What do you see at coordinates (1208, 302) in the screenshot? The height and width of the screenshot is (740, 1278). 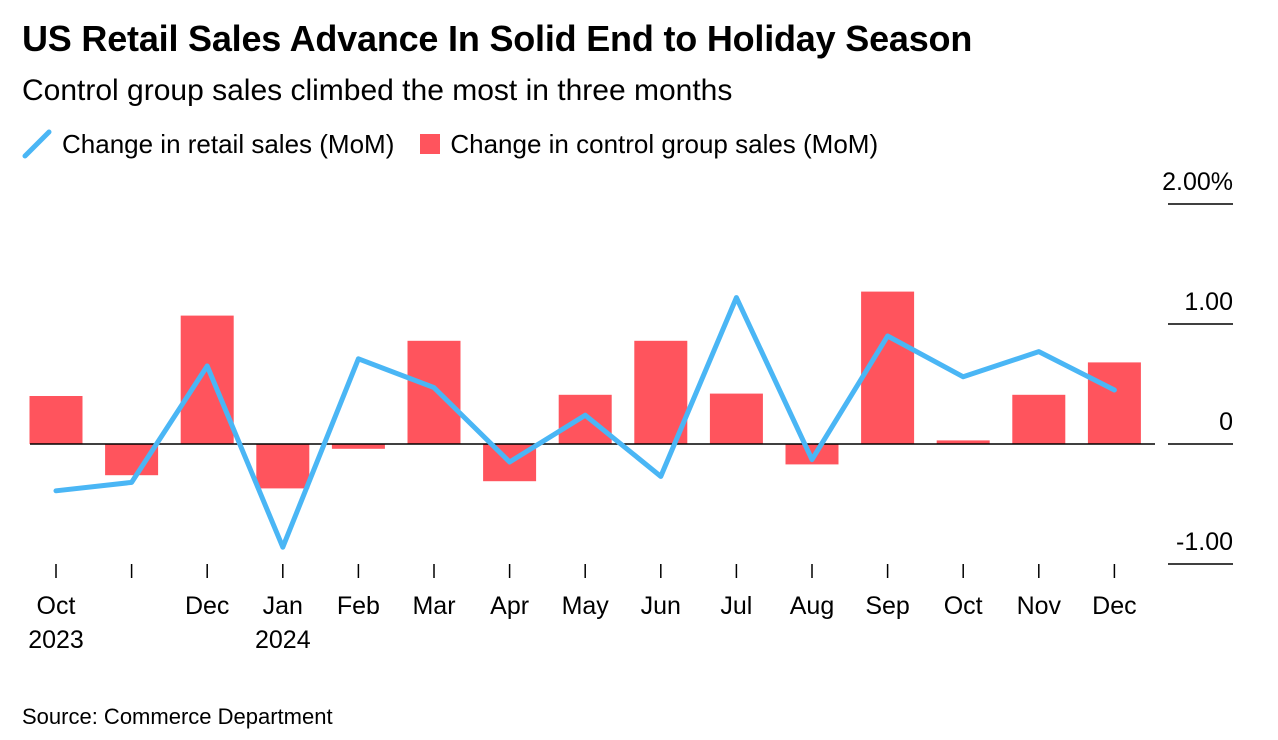 I see `y-tick-label: 1.00` at bounding box center [1208, 302].